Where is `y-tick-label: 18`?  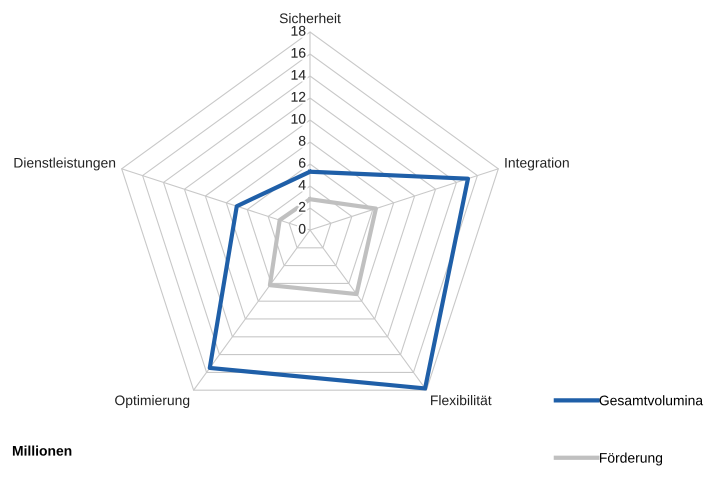 y-tick-label: 18 is located at coordinates (299, 31).